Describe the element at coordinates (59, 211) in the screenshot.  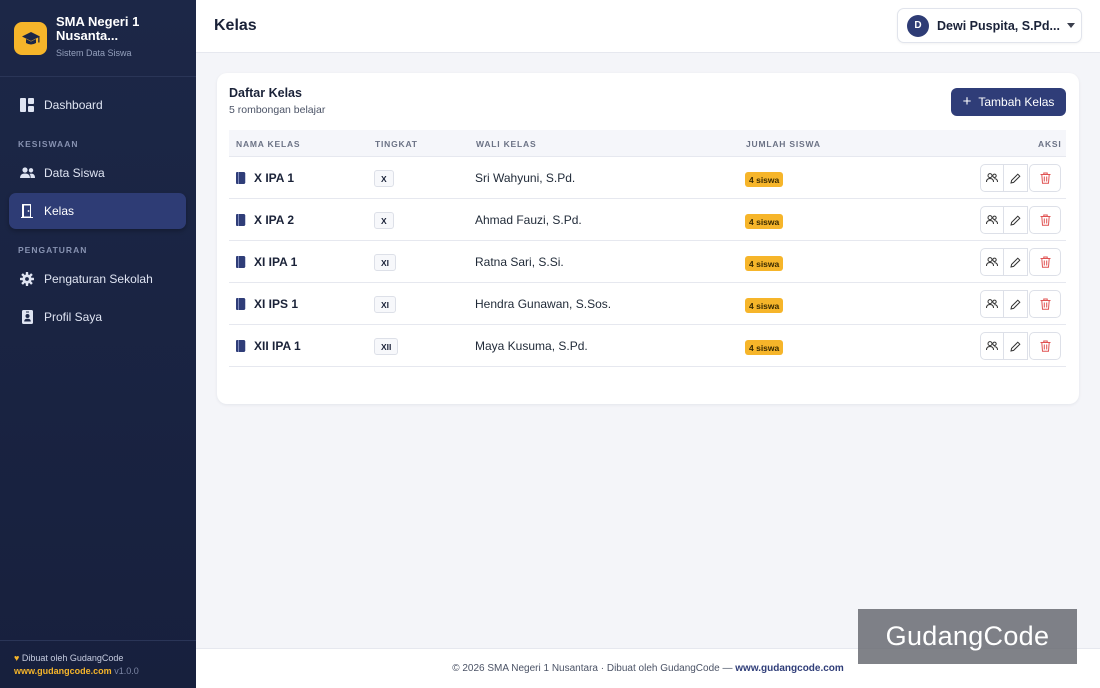
I see `sidebar-item-label: Kelas` at that location.